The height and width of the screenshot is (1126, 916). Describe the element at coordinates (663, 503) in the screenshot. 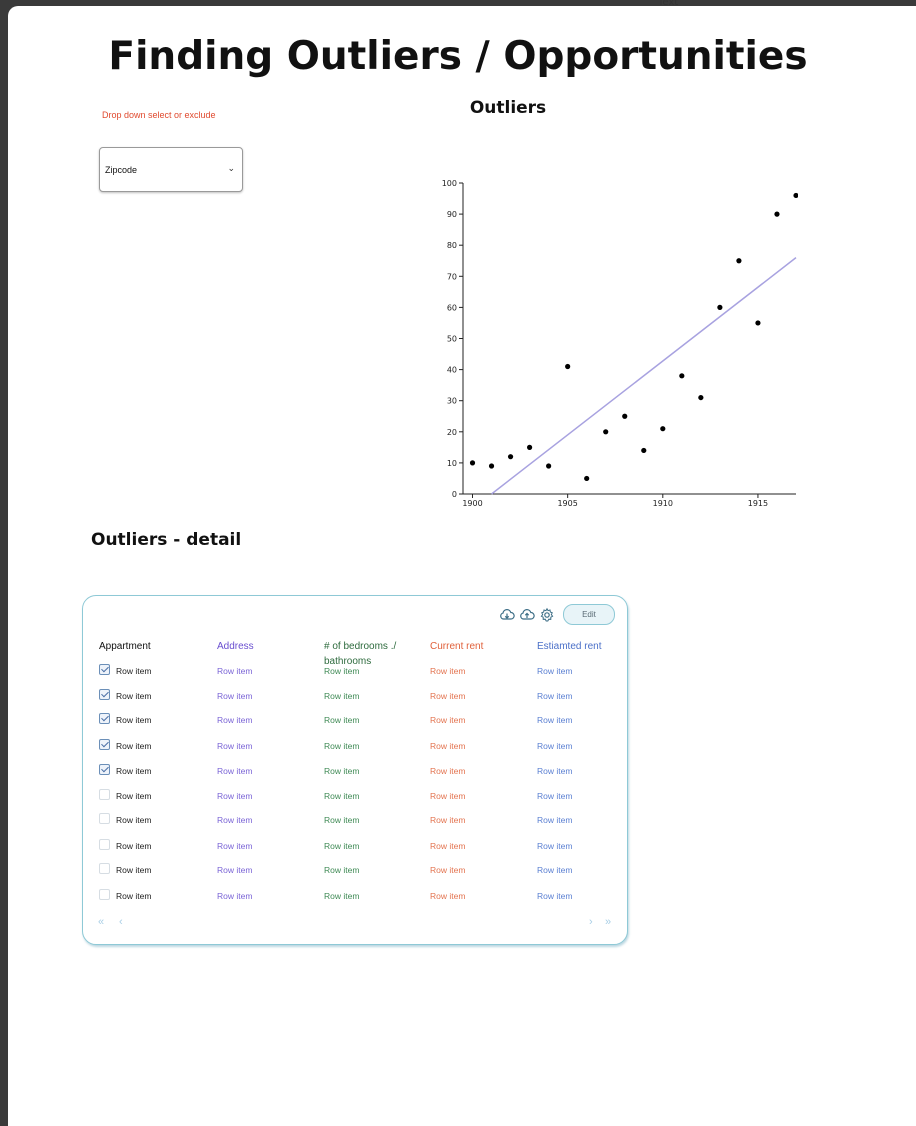

I see `x-tick-label: 1910` at that location.